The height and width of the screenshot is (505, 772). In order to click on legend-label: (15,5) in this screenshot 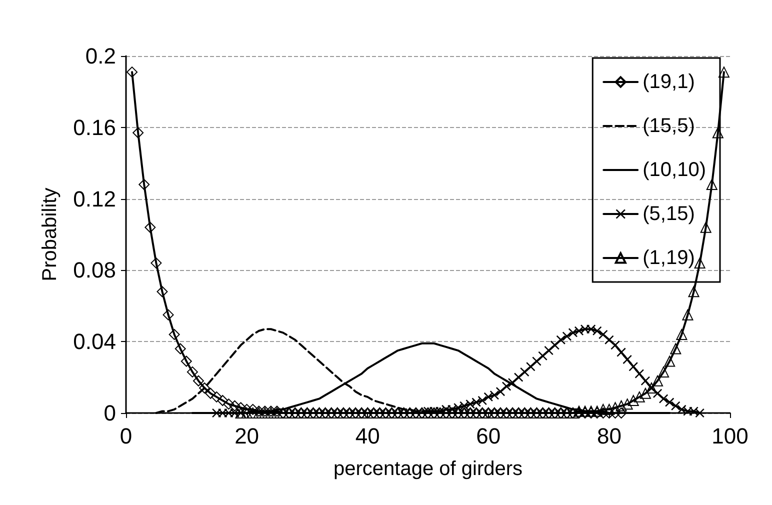, I will do `click(668, 126)`.